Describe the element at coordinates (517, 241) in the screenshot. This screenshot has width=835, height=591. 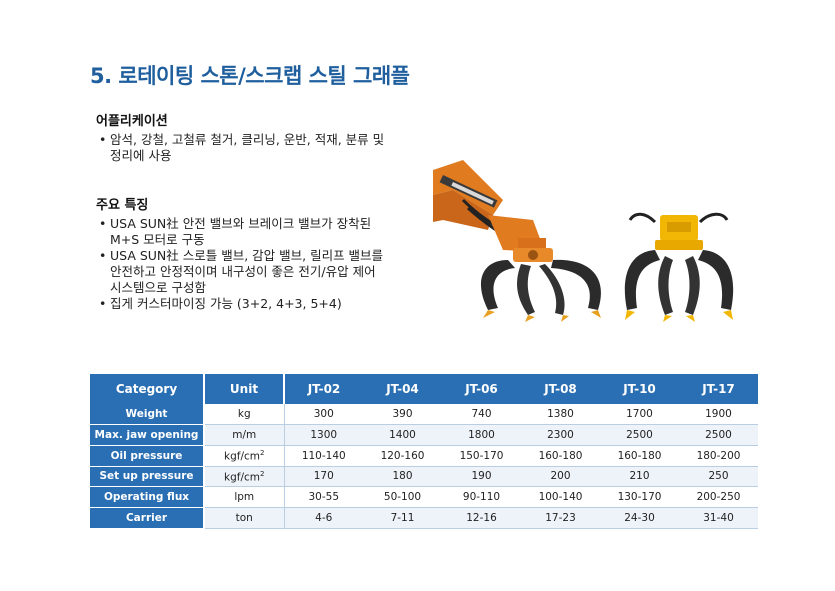
I see `excavator-grapple-image` at that location.